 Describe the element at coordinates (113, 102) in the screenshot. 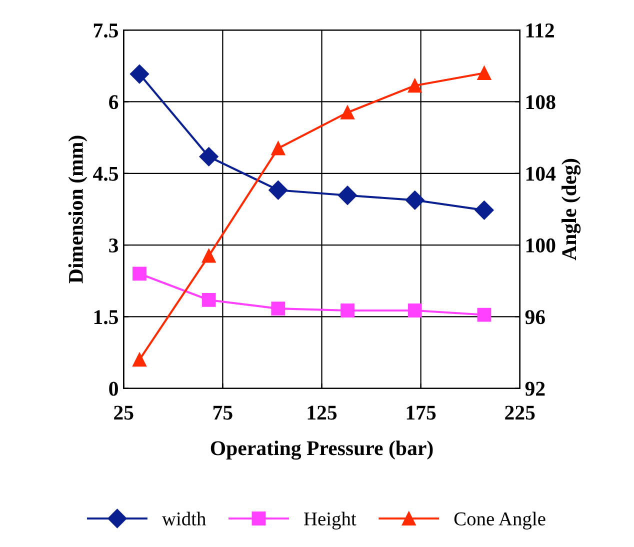

I see `y-tick-label: 6` at that location.